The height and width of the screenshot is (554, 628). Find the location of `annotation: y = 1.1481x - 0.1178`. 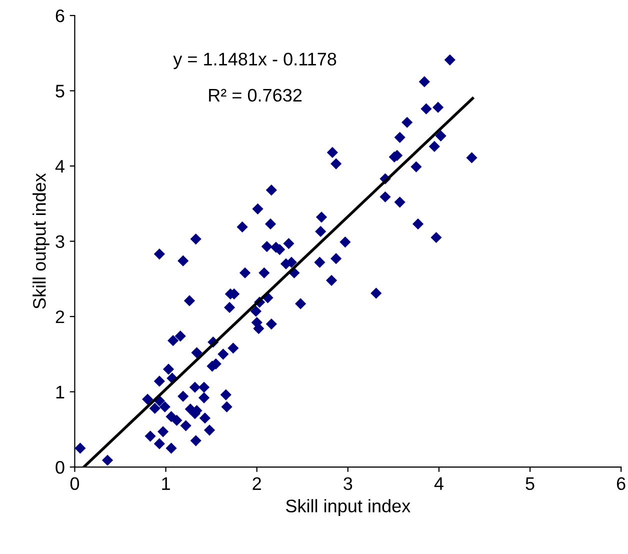

annotation: y = 1.1481x - 0.1178 is located at coordinates (254, 61).